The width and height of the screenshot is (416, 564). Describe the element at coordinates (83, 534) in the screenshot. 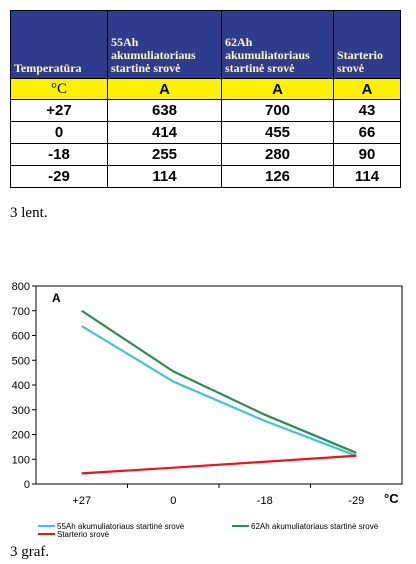

I see `legend-label-3: Starterio srovė` at that location.